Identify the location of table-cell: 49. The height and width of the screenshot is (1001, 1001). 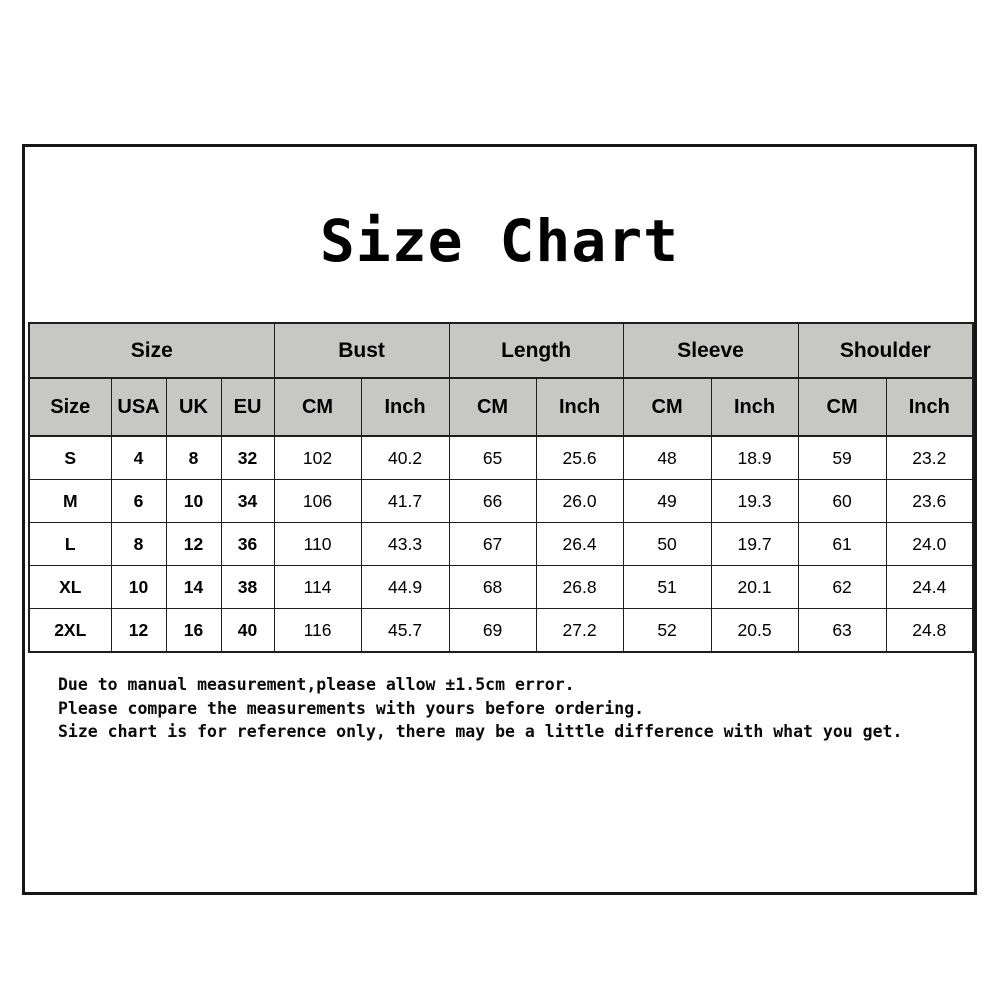
(667, 501).